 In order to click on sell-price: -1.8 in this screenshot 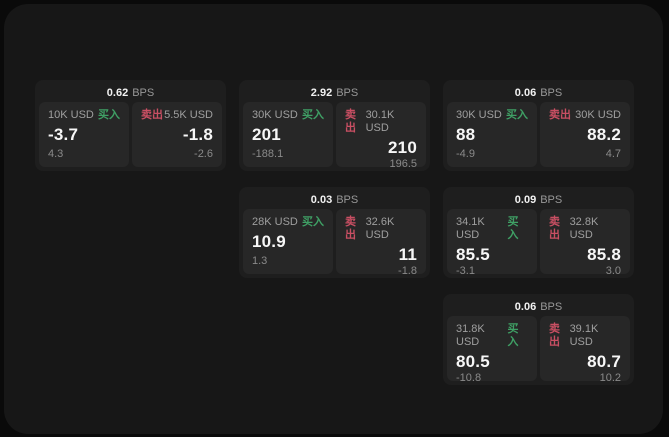, I will do `click(197, 134)`.